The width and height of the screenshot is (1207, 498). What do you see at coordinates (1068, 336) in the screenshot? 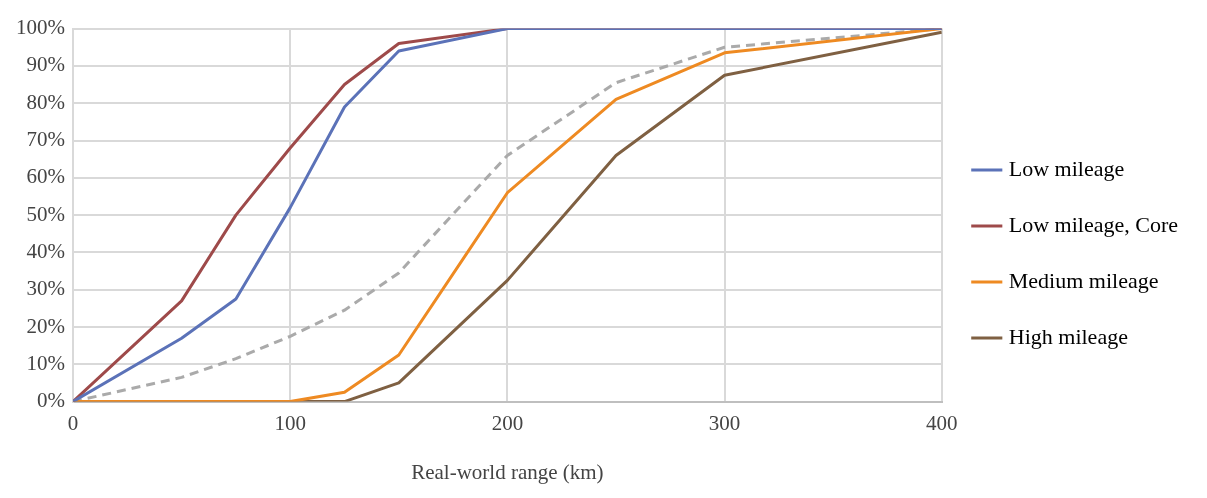
I see `legend-label: High mileage` at bounding box center [1068, 336].